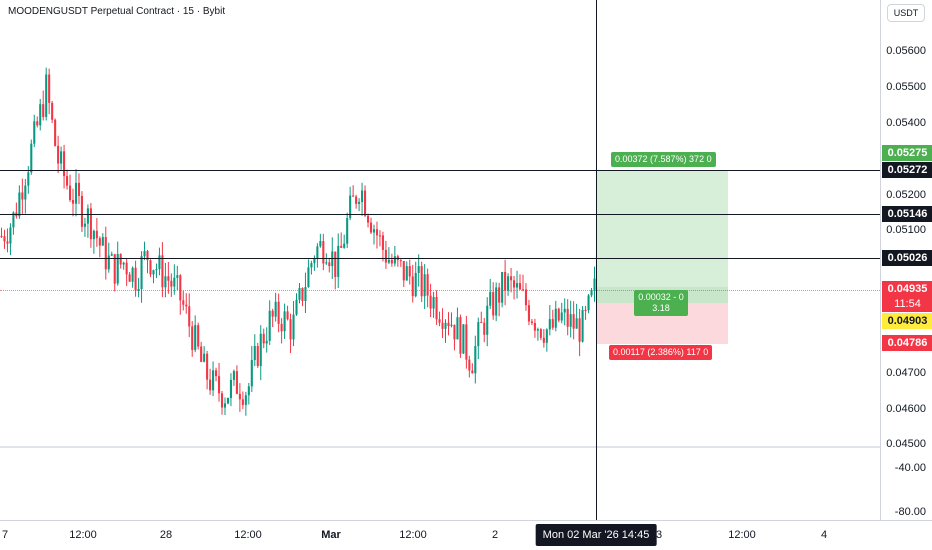 This screenshot has width=932, height=550. What do you see at coordinates (910, 468) in the screenshot?
I see `indicator-tick: -40.00` at bounding box center [910, 468].